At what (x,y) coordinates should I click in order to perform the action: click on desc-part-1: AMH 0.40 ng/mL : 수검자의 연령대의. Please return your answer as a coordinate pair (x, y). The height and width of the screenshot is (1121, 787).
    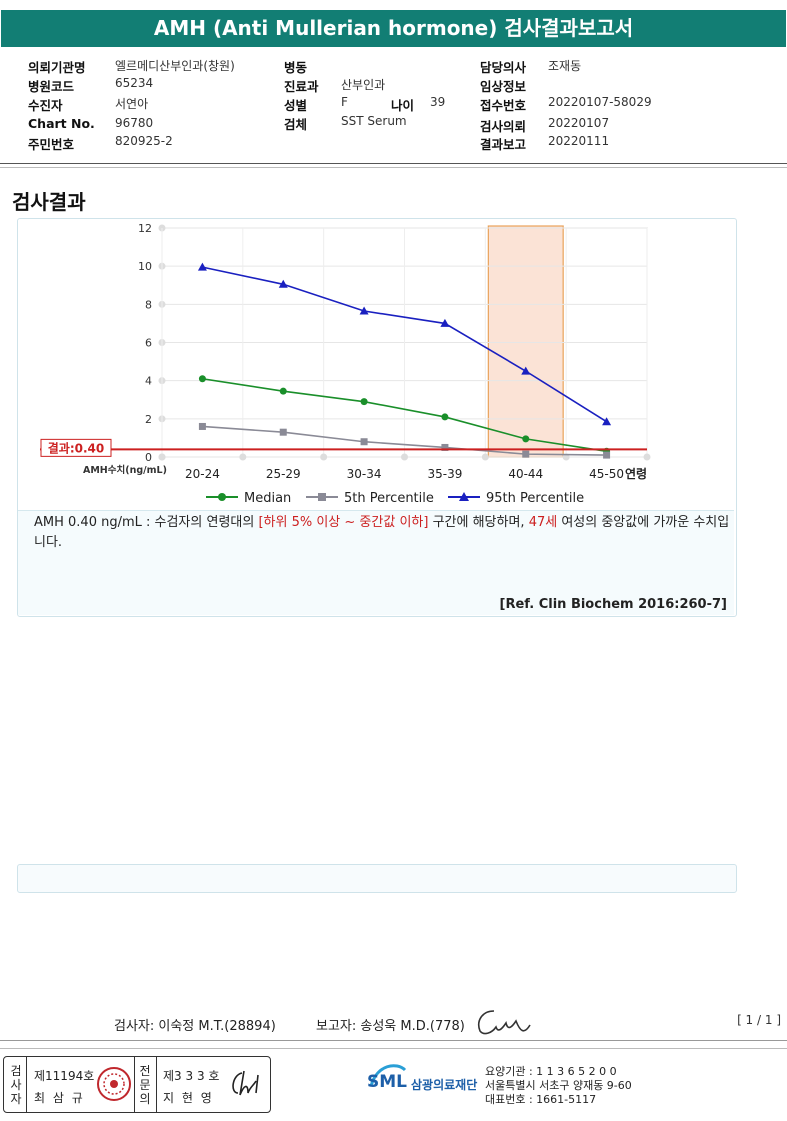
    Looking at the image, I should click on (146, 522).